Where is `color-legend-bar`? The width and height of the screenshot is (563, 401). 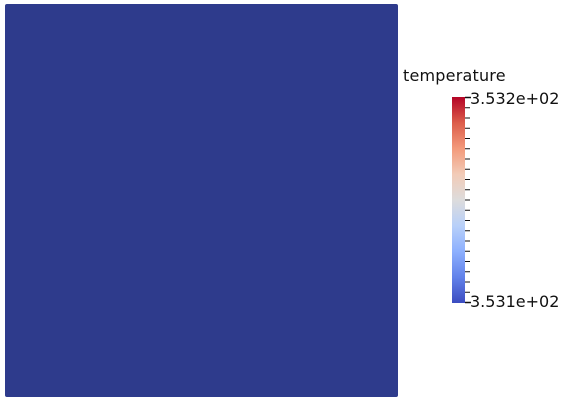
color-legend-bar is located at coordinates (458, 200).